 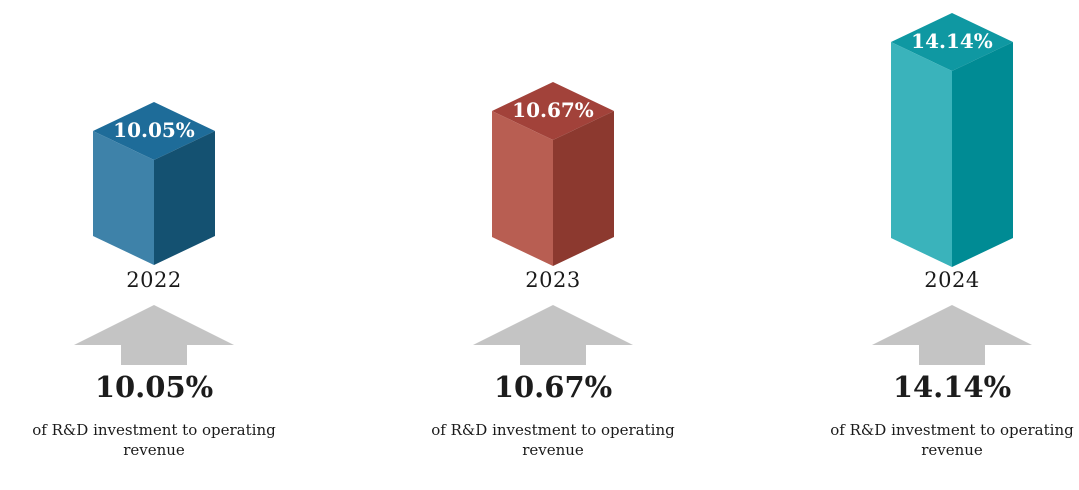 I want to click on bar-3d-2022: 10.05%, so click(x=154, y=183).